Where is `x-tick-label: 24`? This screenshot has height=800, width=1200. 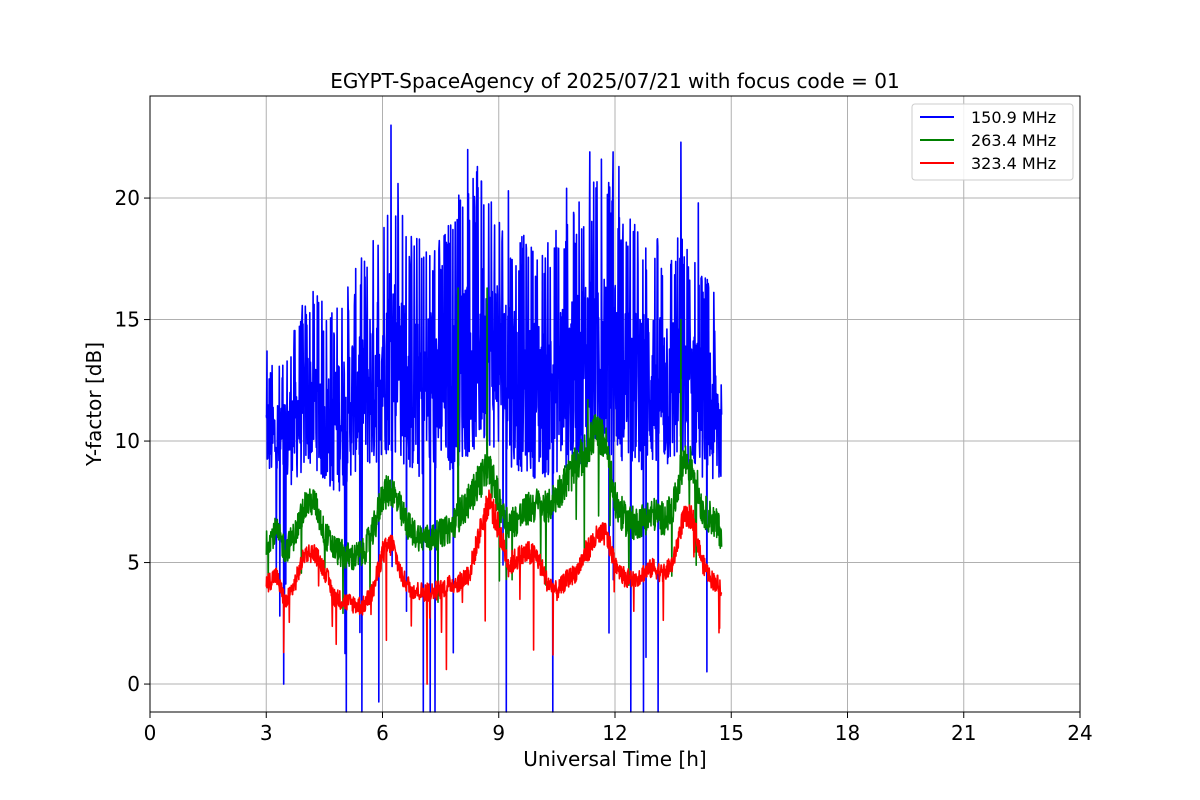 x-tick-label: 24 is located at coordinates (1079, 733).